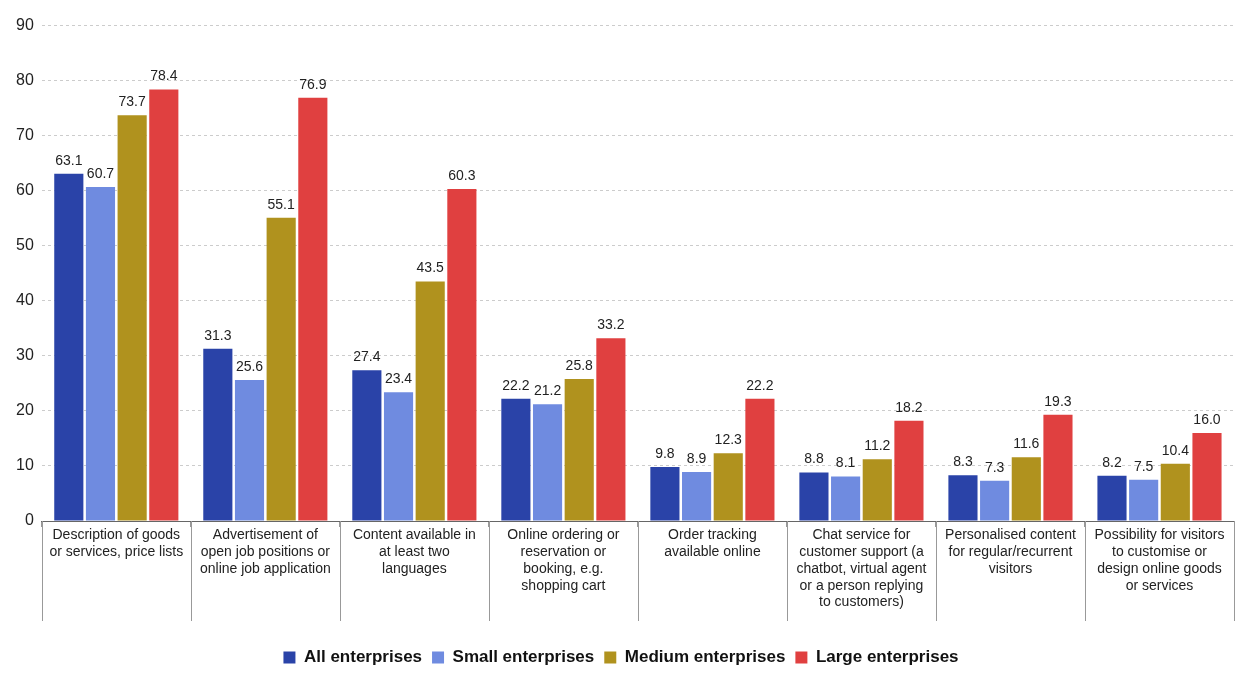 The height and width of the screenshot is (684, 1252). I want to click on data-label: 16.0, so click(1207, 418).